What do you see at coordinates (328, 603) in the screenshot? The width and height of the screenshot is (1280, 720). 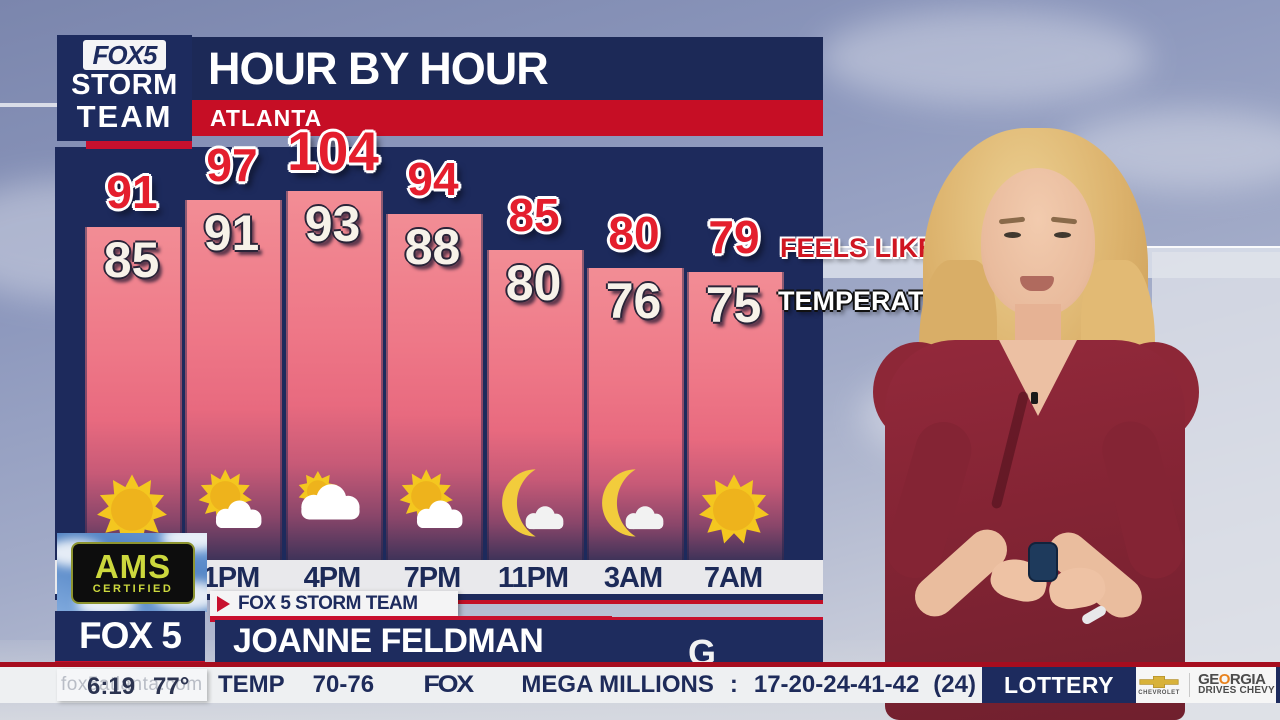 I see `storm-team-tag-text: FOX 5 STORM TEAM` at bounding box center [328, 603].